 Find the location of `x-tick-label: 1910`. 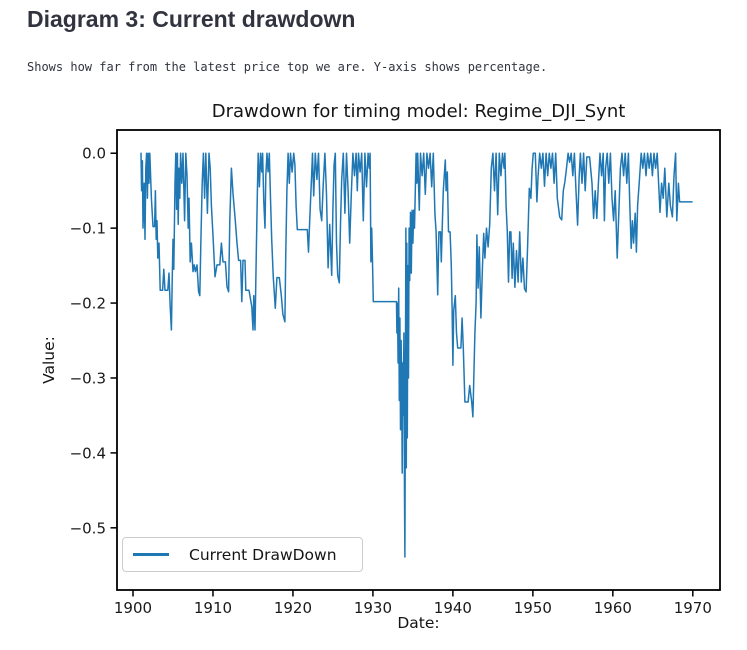

x-tick-label: 1910 is located at coordinates (213, 608).